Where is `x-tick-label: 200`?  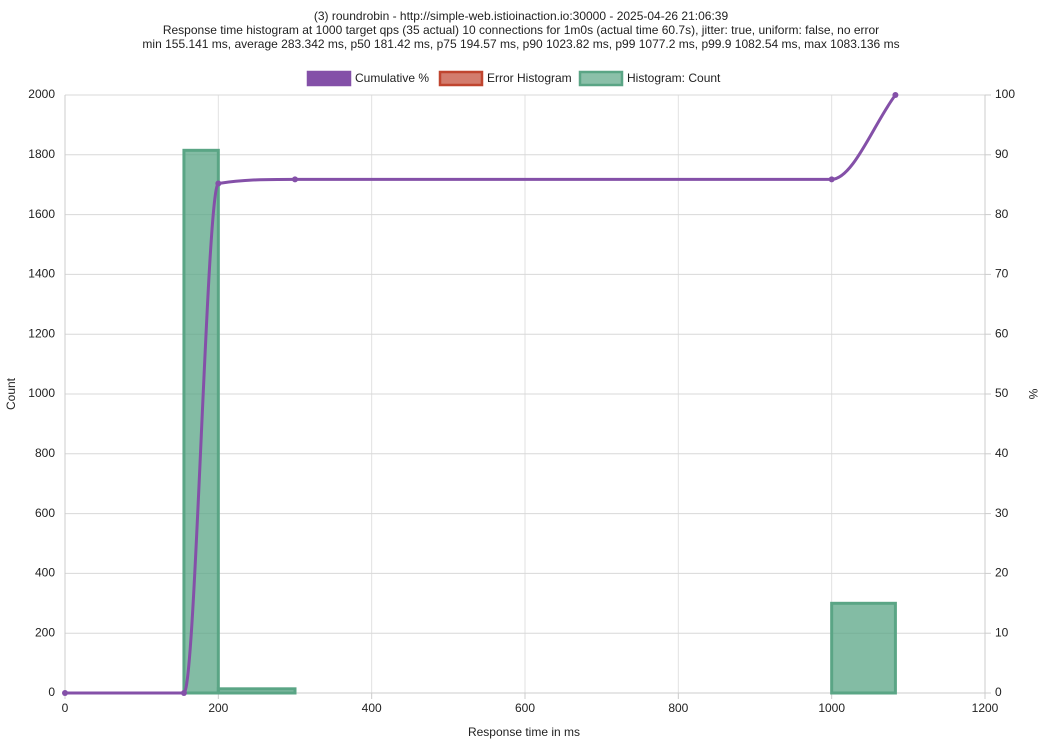
x-tick-label: 200 is located at coordinates (218, 708).